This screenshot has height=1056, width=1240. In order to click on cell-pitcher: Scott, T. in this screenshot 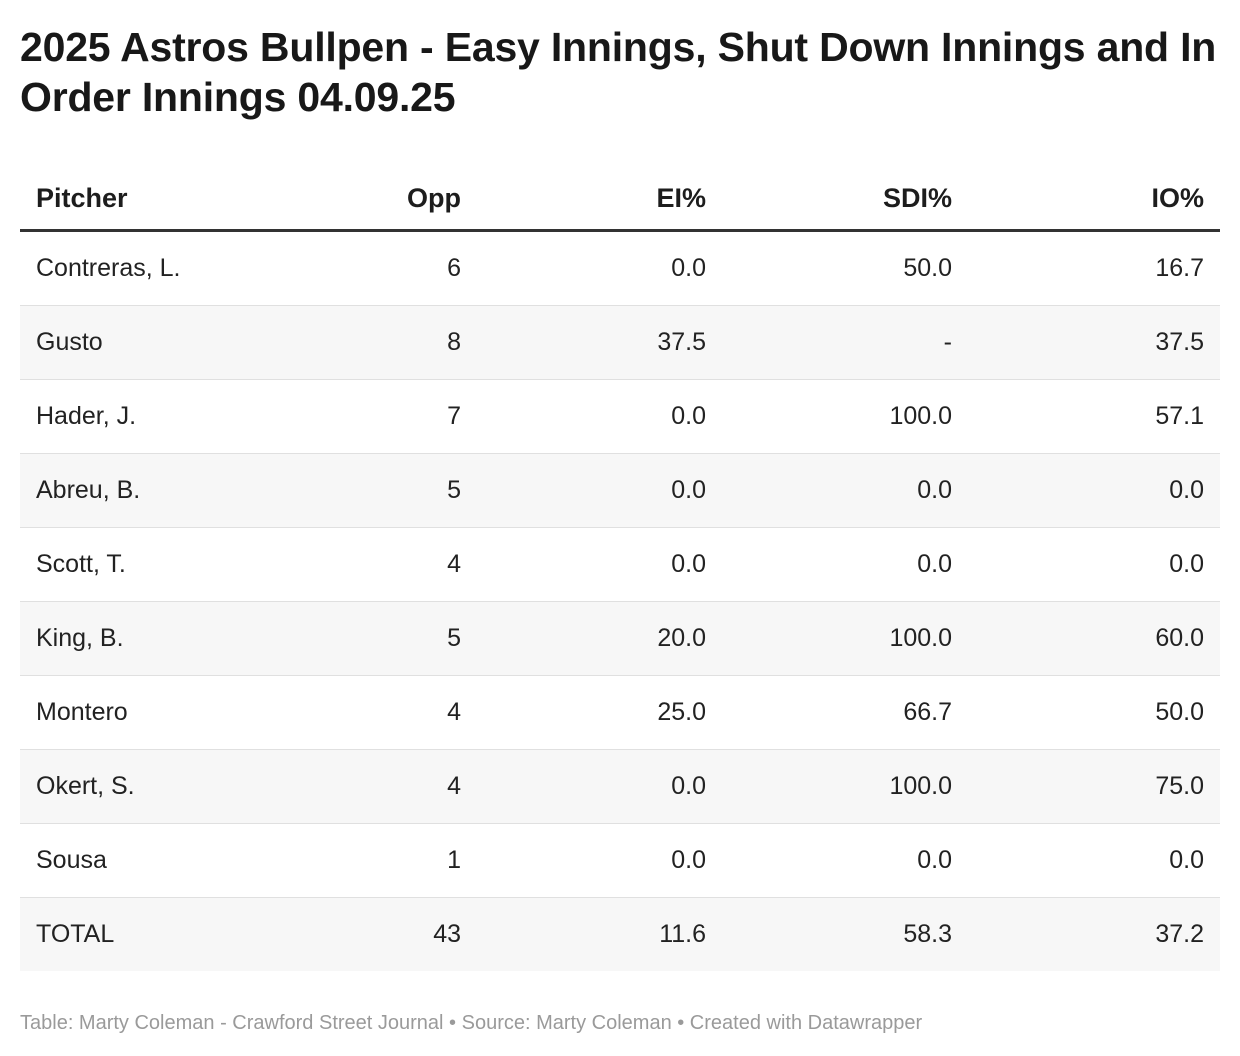, I will do `click(155, 564)`.